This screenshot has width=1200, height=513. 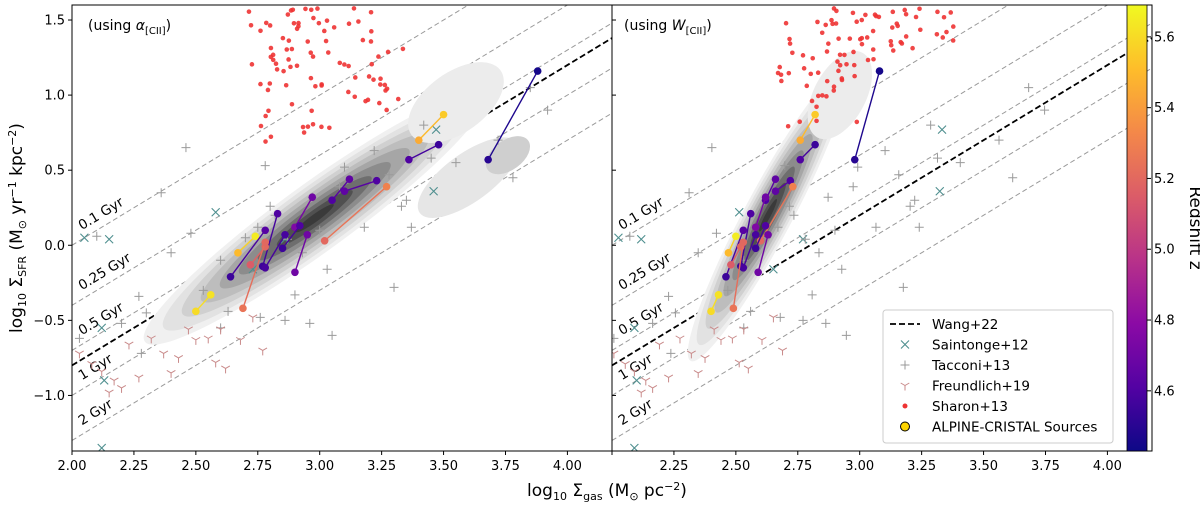 What do you see at coordinates (96, 412) in the screenshot?
I see `depletion-label-4: 2 Gyr` at bounding box center [96, 412].